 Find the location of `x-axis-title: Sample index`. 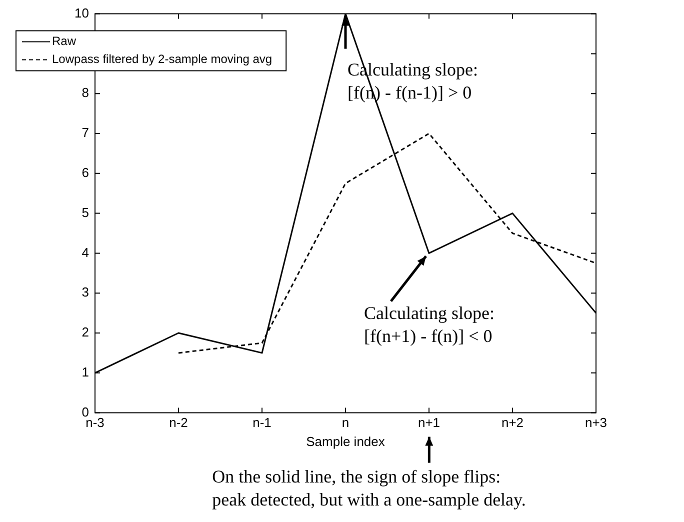

x-axis-title: Sample index is located at coordinates (346, 441).